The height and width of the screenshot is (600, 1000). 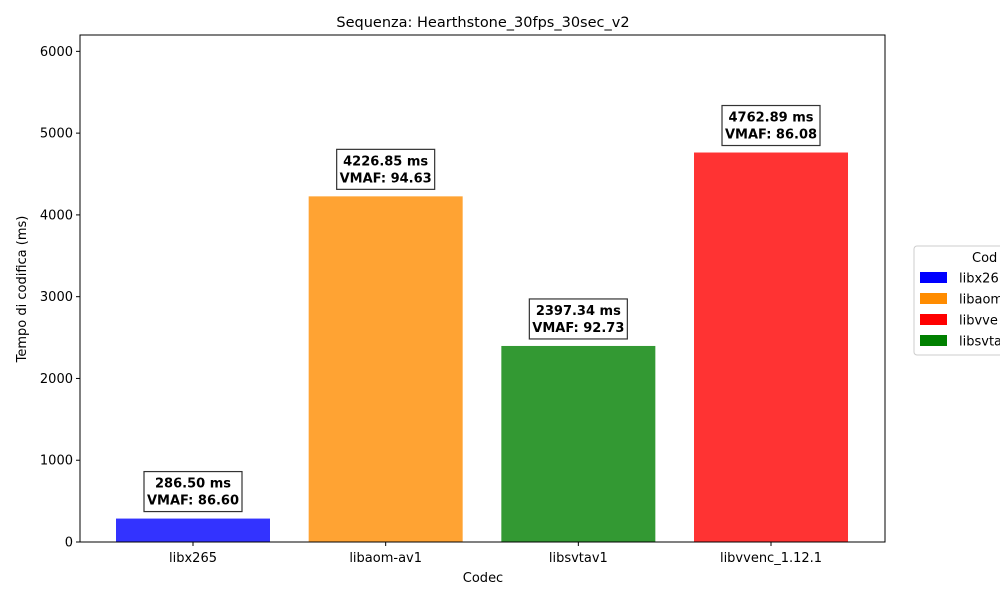 What do you see at coordinates (979, 279) in the screenshot?
I see `legend-label: libx26` at bounding box center [979, 279].